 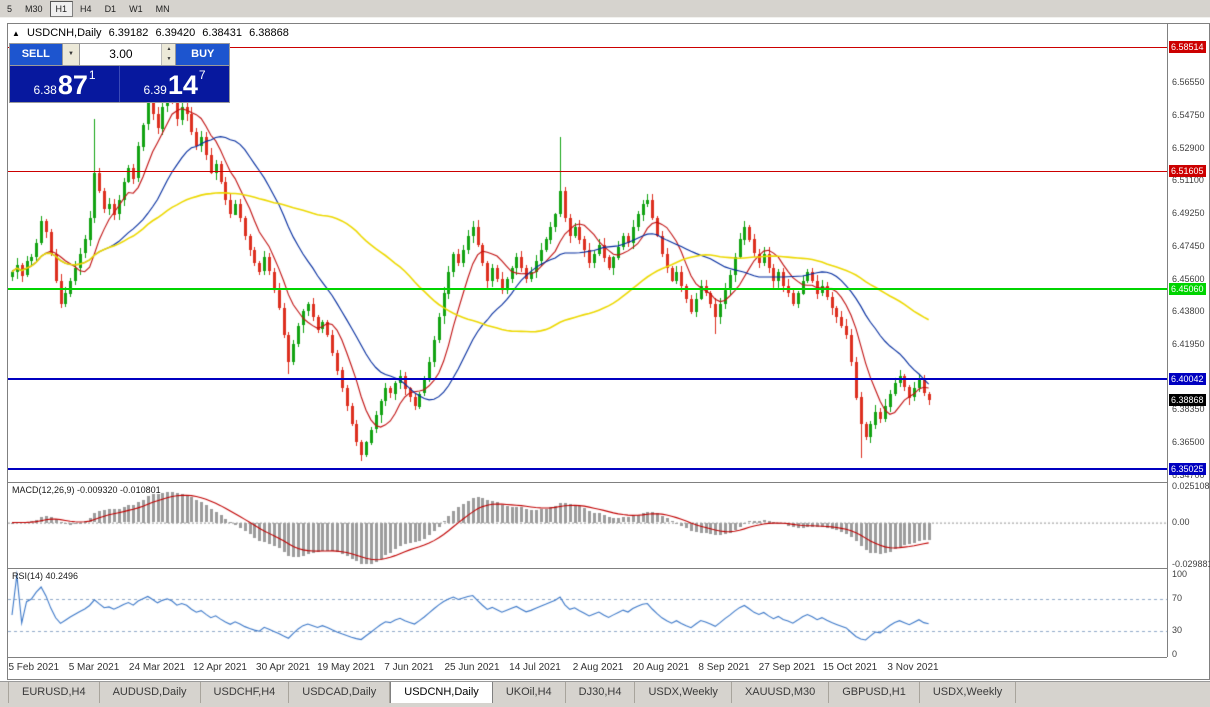 I want to click on price-axis-tick: 6.38350, so click(x=1188, y=409).